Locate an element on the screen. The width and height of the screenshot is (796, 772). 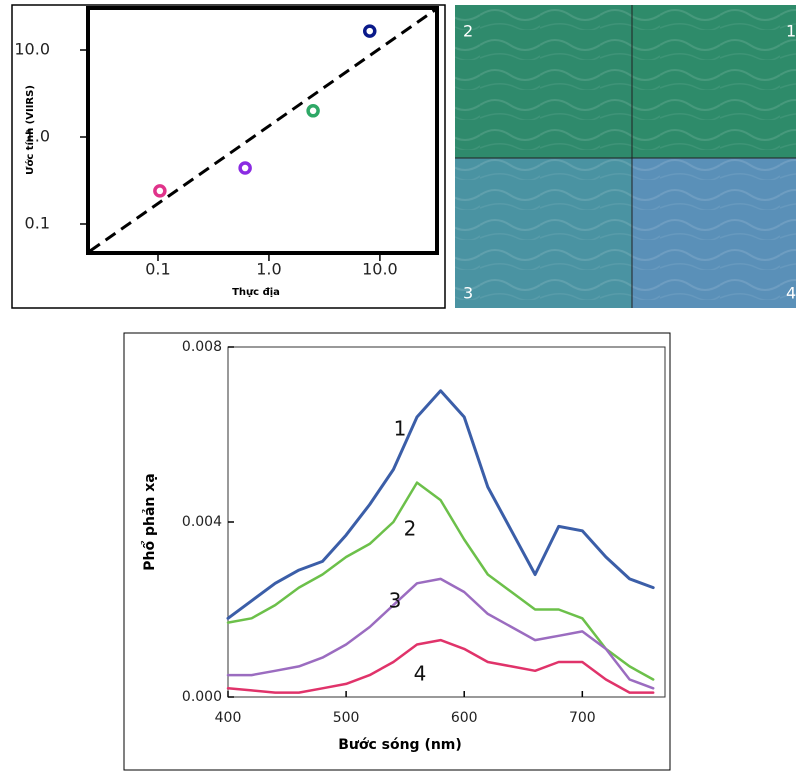
x-axis-title: Thực địa is located at coordinates (256, 292).